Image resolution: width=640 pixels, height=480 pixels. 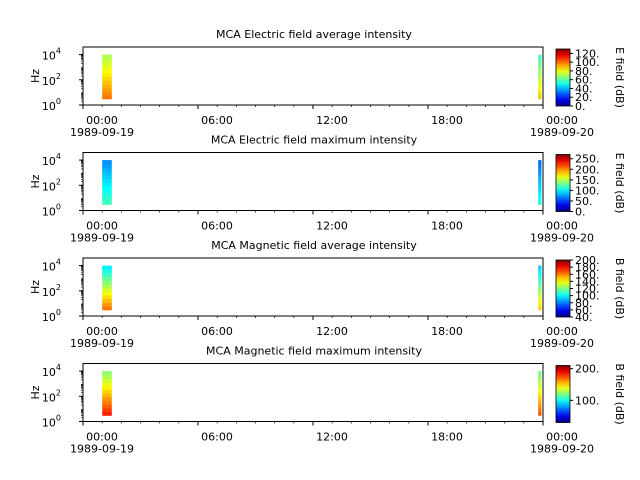 What do you see at coordinates (314, 140) in the screenshot?
I see `panel-title: MCA Electric field maximum intensity` at bounding box center [314, 140].